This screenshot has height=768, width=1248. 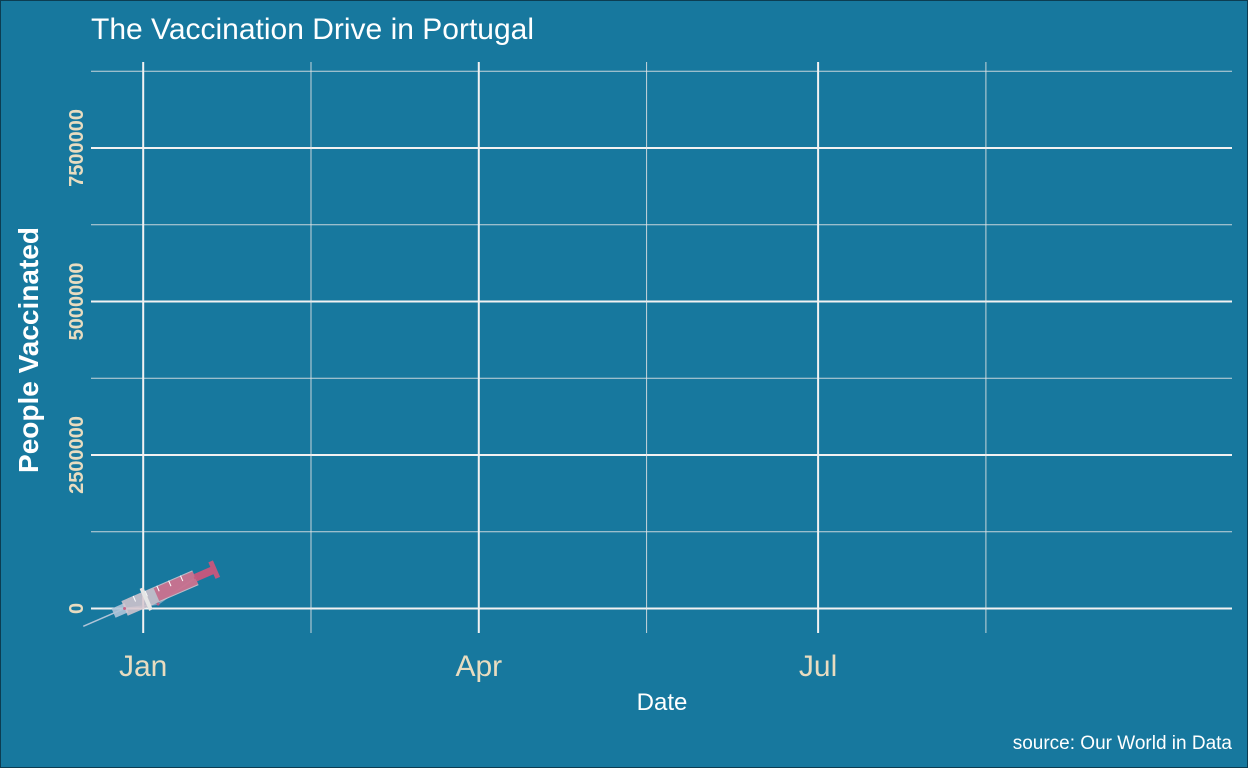 I want to click on x-axis-label: Date, so click(x=662, y=702).